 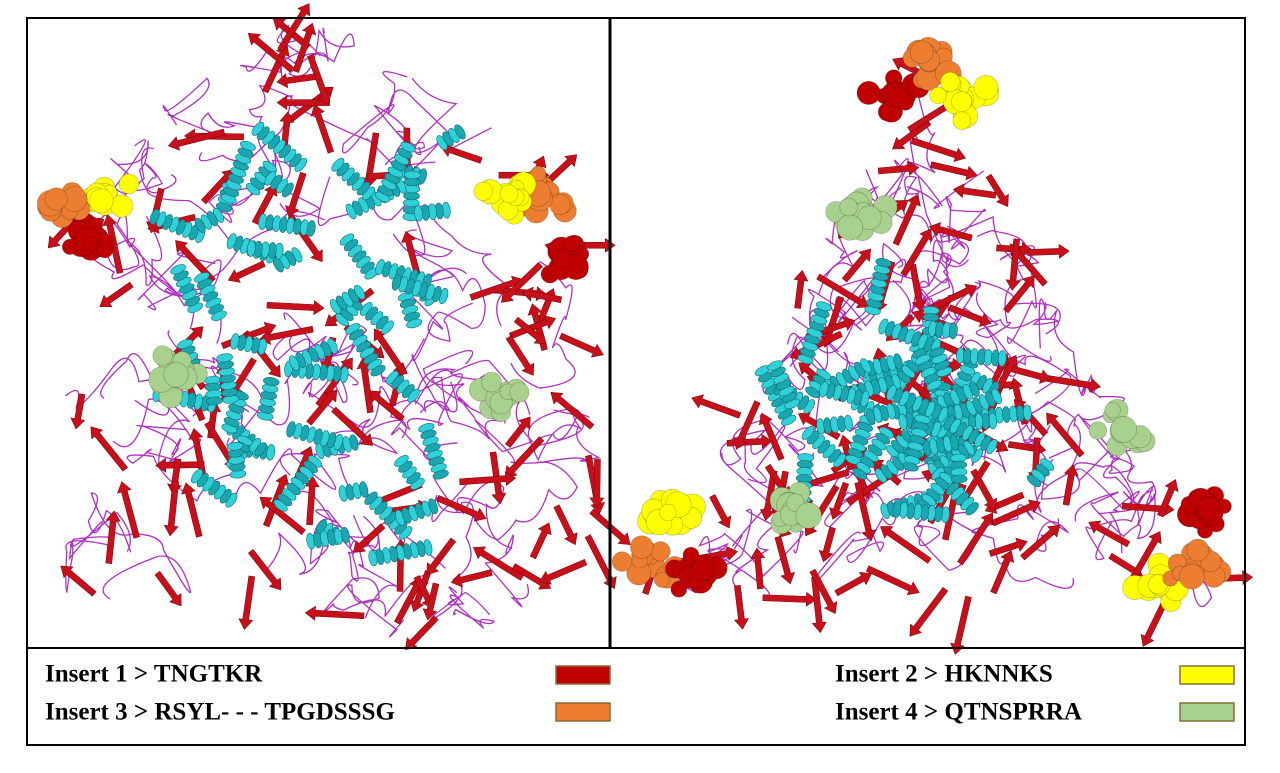 What do you see at coordinates (154, 674) in the screenshot?
I see `legend-label: Insert 1 > TNGTKR` at bounding box center [154, 674].